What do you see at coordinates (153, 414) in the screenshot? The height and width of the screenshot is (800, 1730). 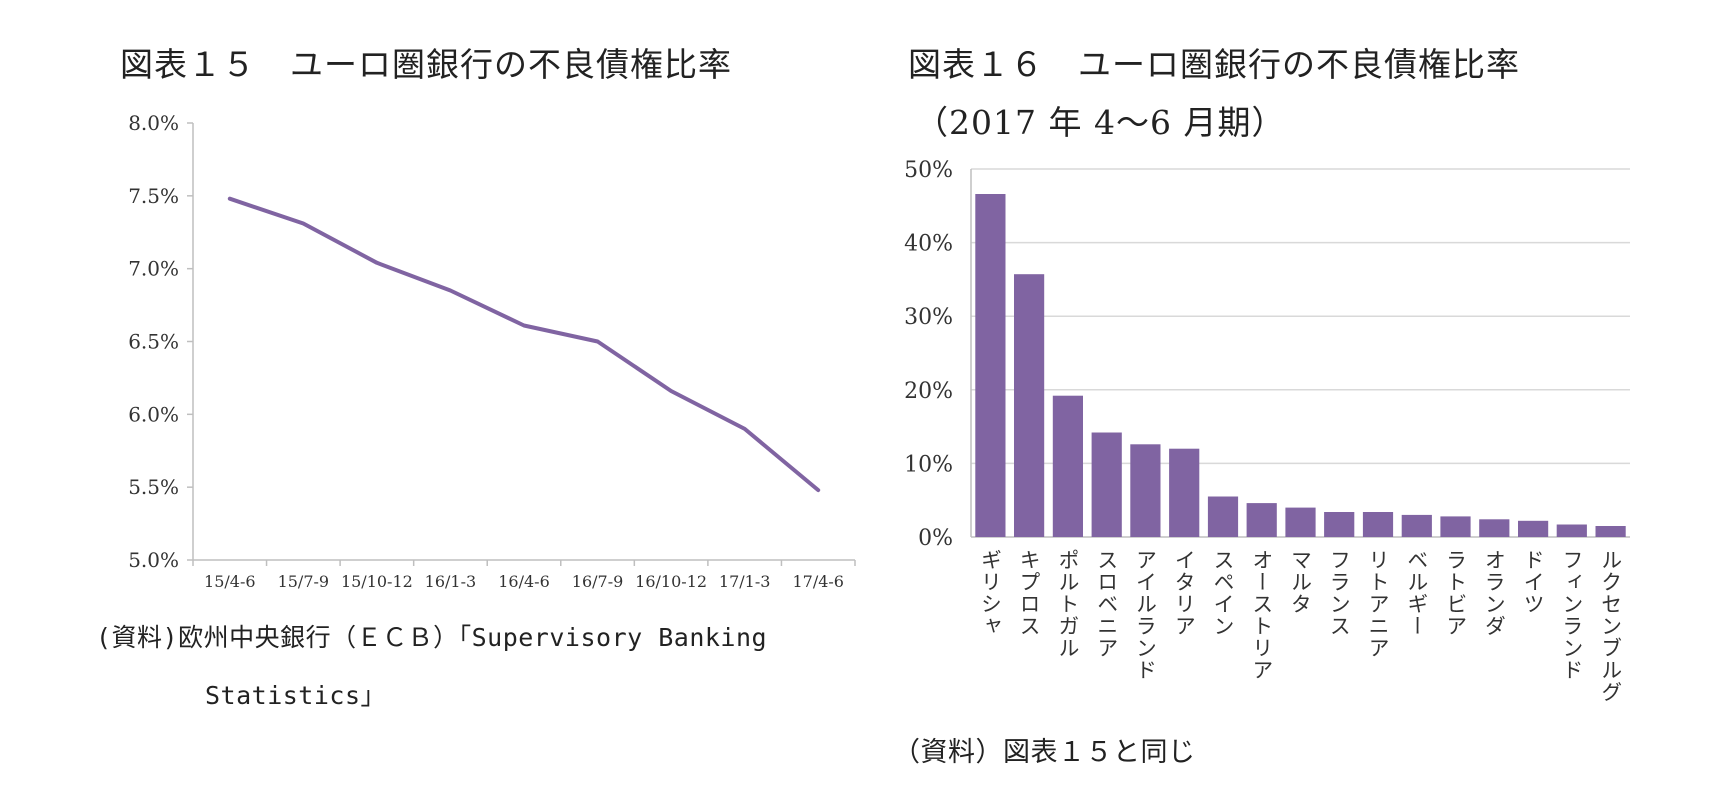 I see `line-y-tick-label: 6.0%` at bounding box center [153, 414].